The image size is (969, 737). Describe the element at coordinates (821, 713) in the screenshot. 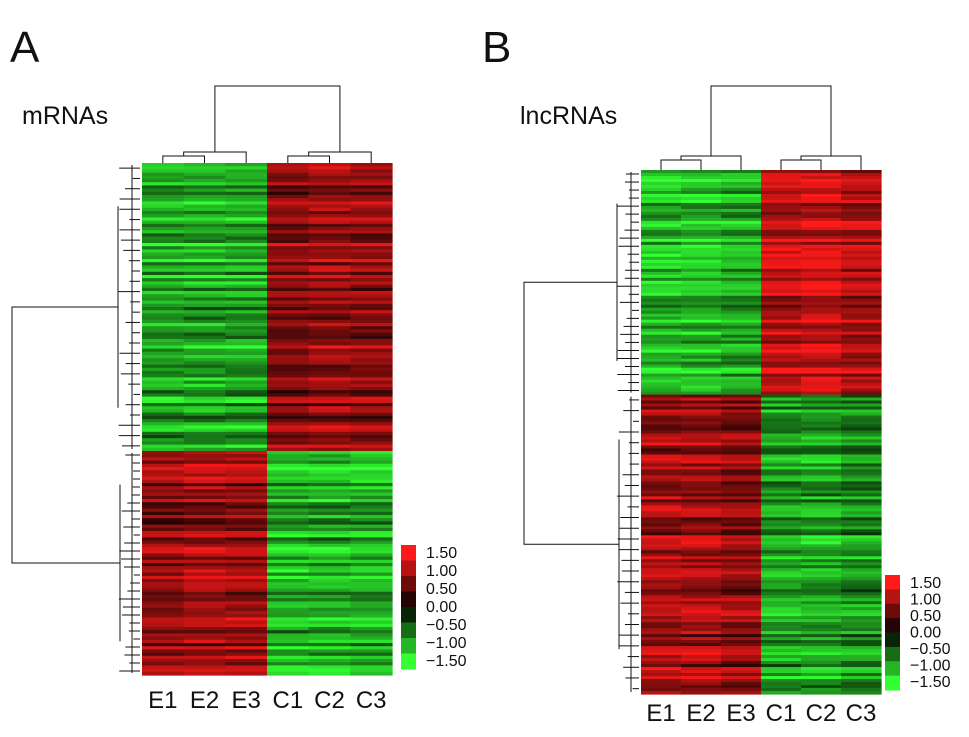

I see `column-label-c2: C2` at that location.